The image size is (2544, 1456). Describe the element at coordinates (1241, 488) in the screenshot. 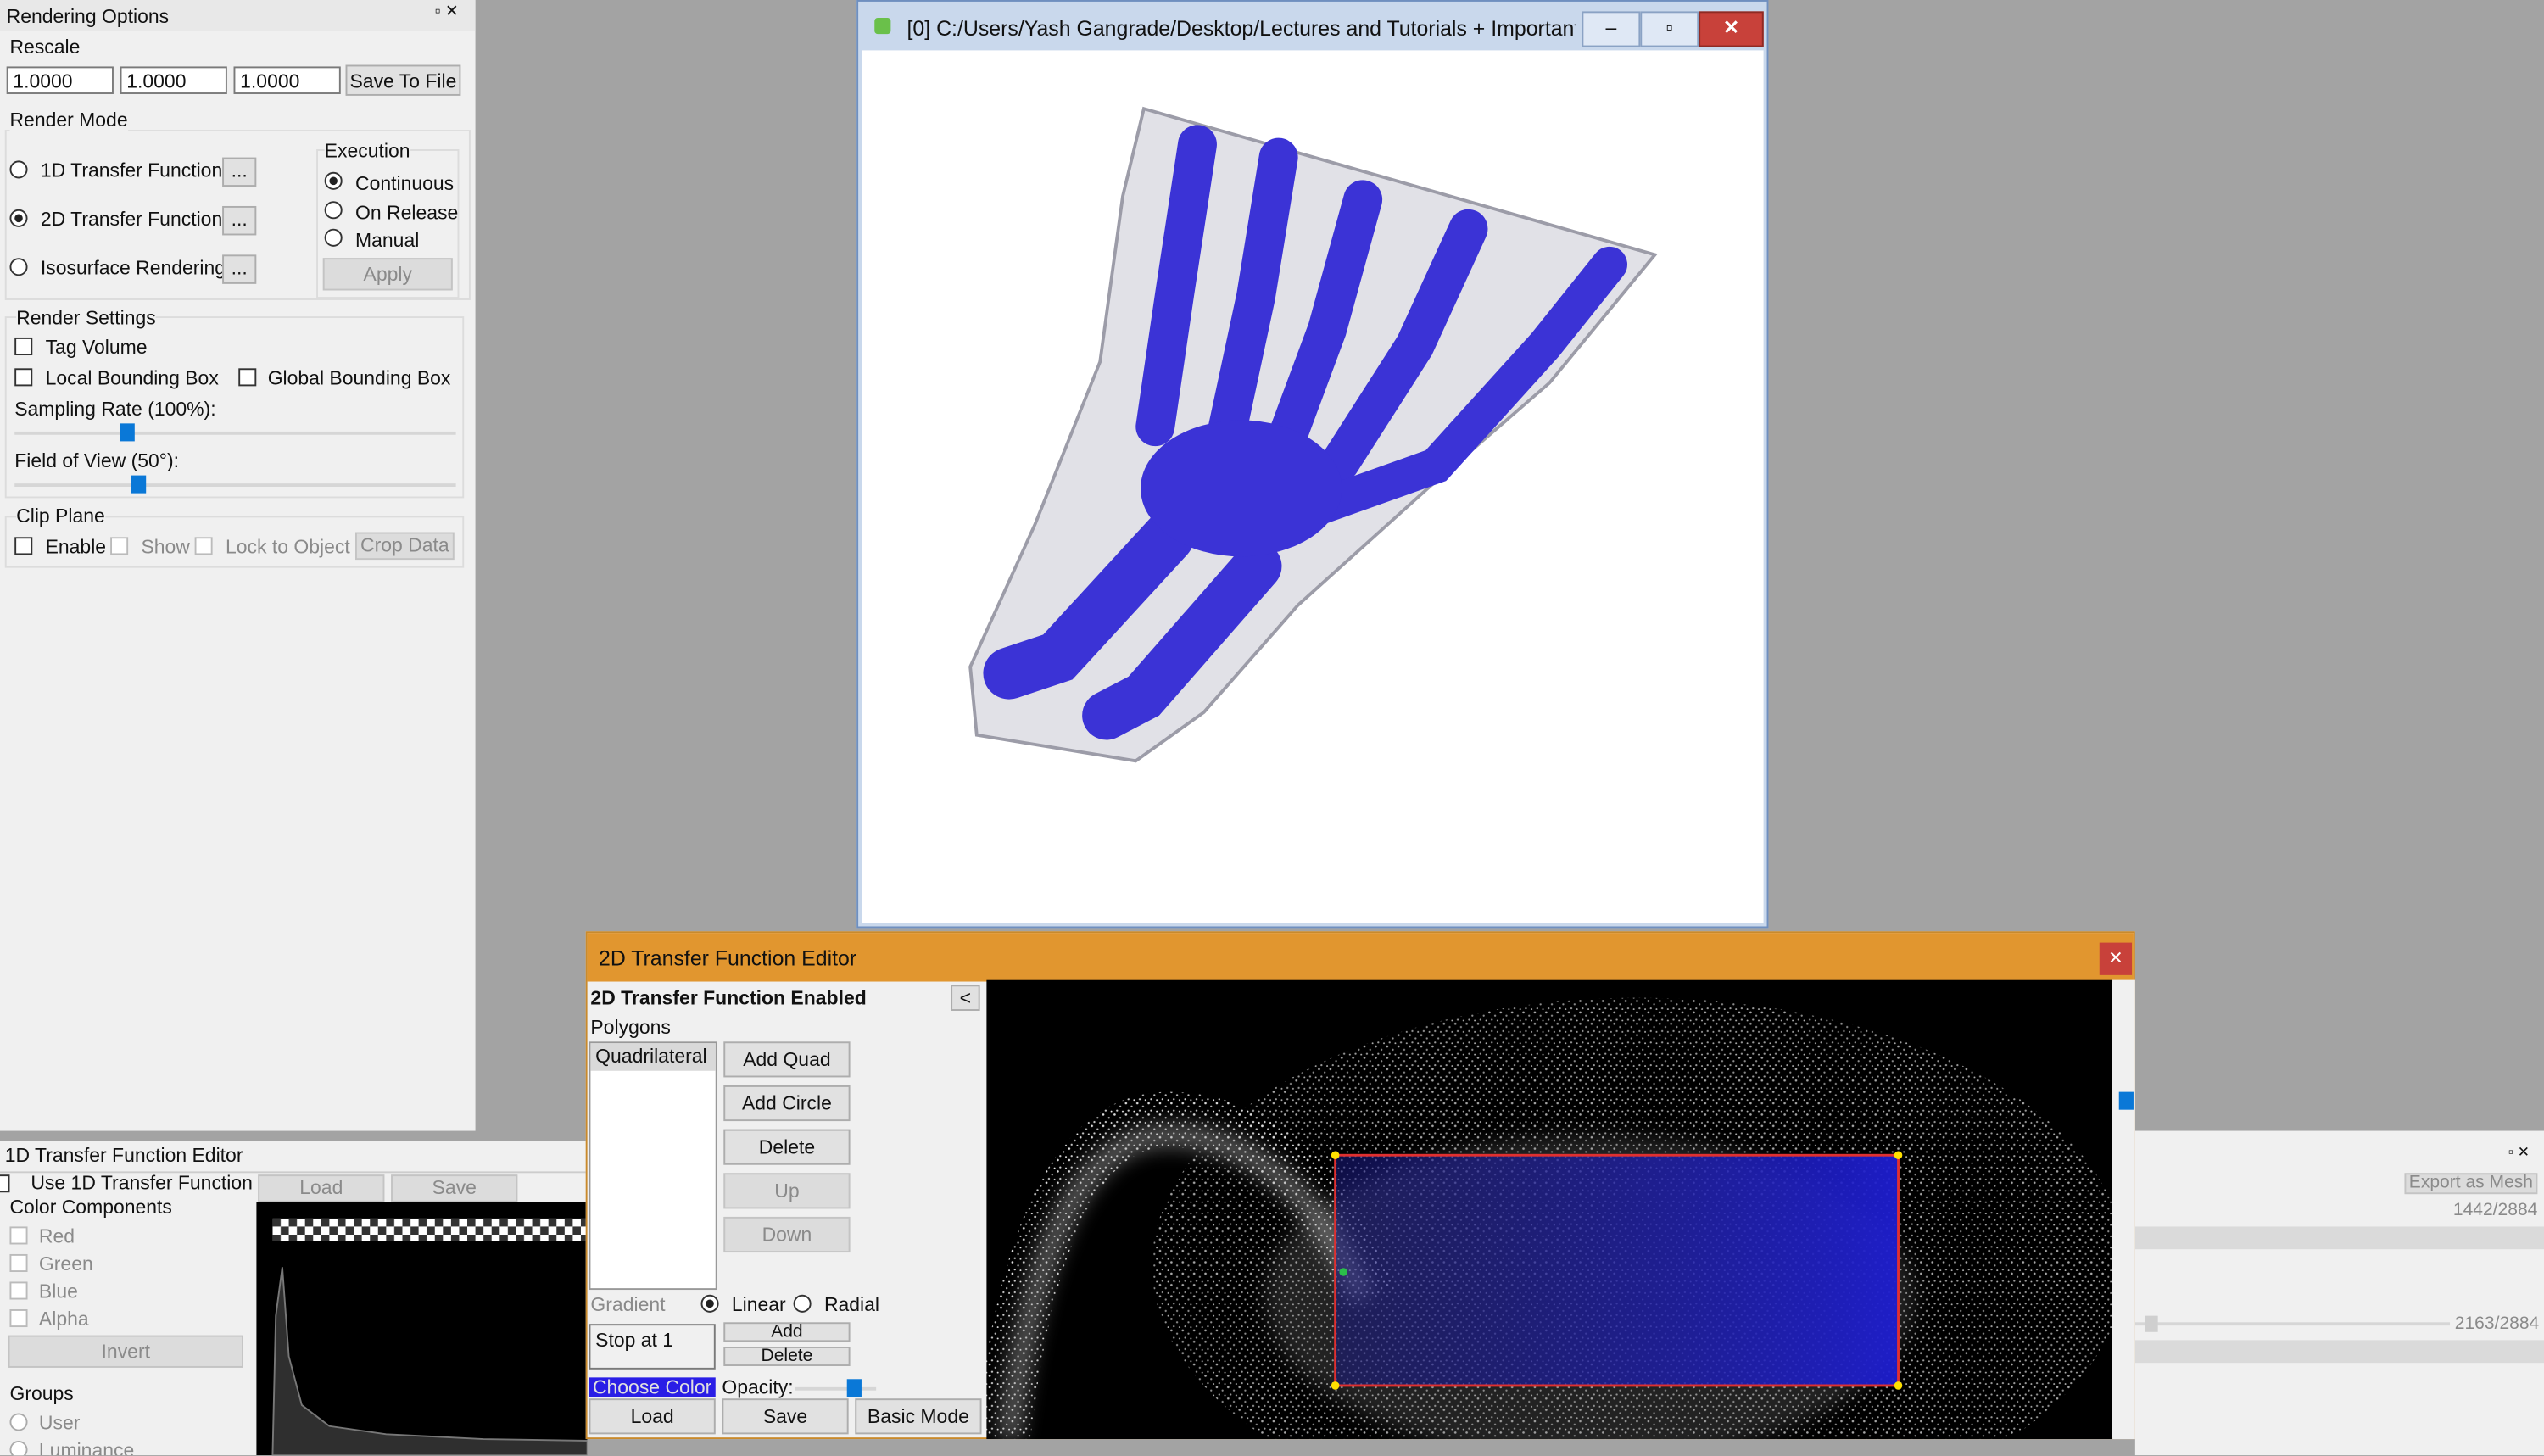

I see `carpal-bones` at that location.